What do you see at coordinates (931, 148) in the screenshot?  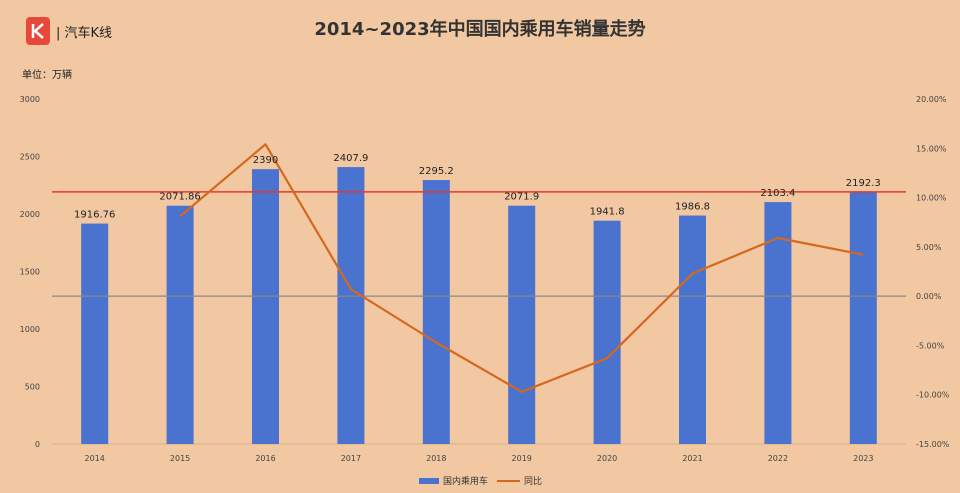 I see `y-right-tick-label: 15.00%` at bounding box center [931, 148].